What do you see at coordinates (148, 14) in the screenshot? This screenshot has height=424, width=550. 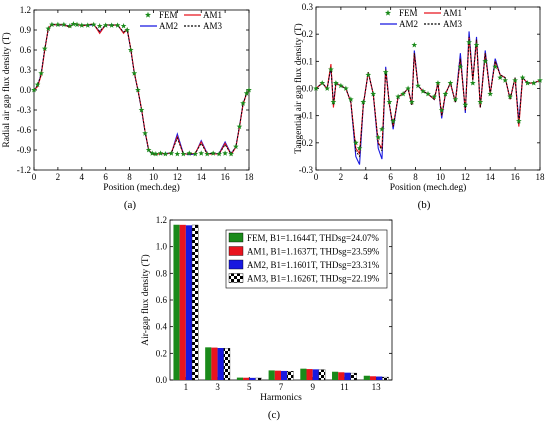 I see `legend-marker-fem` at bounding box center [148, 14].